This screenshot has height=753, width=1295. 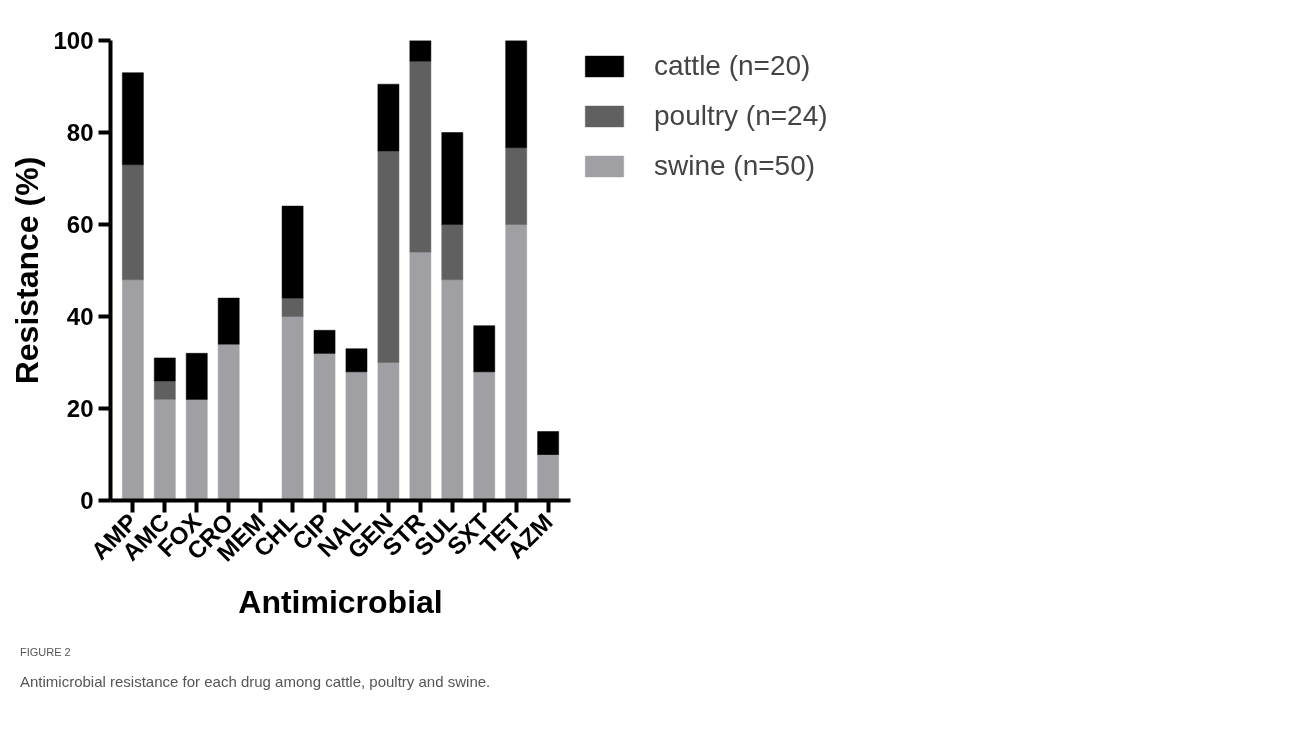 What do you see at coordinates (80, 132) in the screenshot?
I see `y-tick-label: 80` at bounding box center [80, 132].